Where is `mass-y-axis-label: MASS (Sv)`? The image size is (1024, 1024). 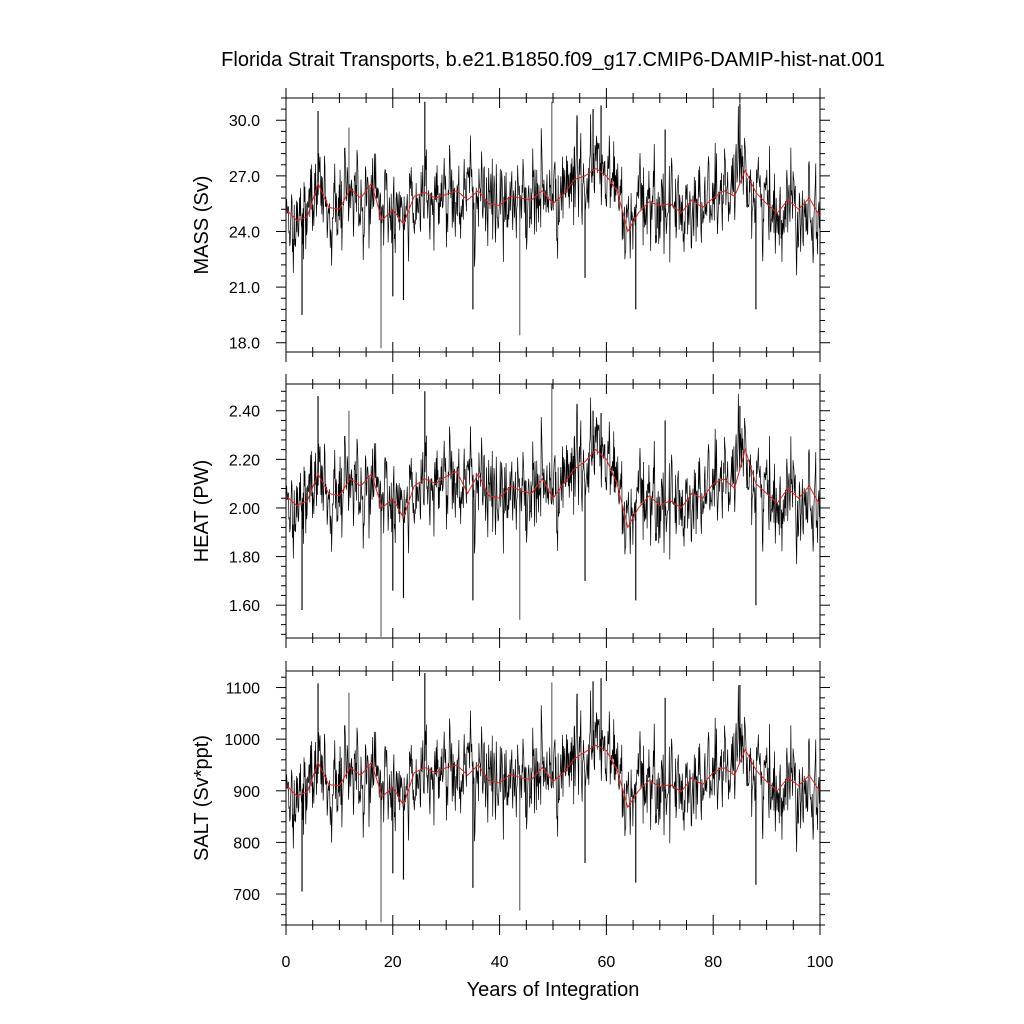
mass-y-axis-label: MASS (Sv) is located at coordinates (202, 225).